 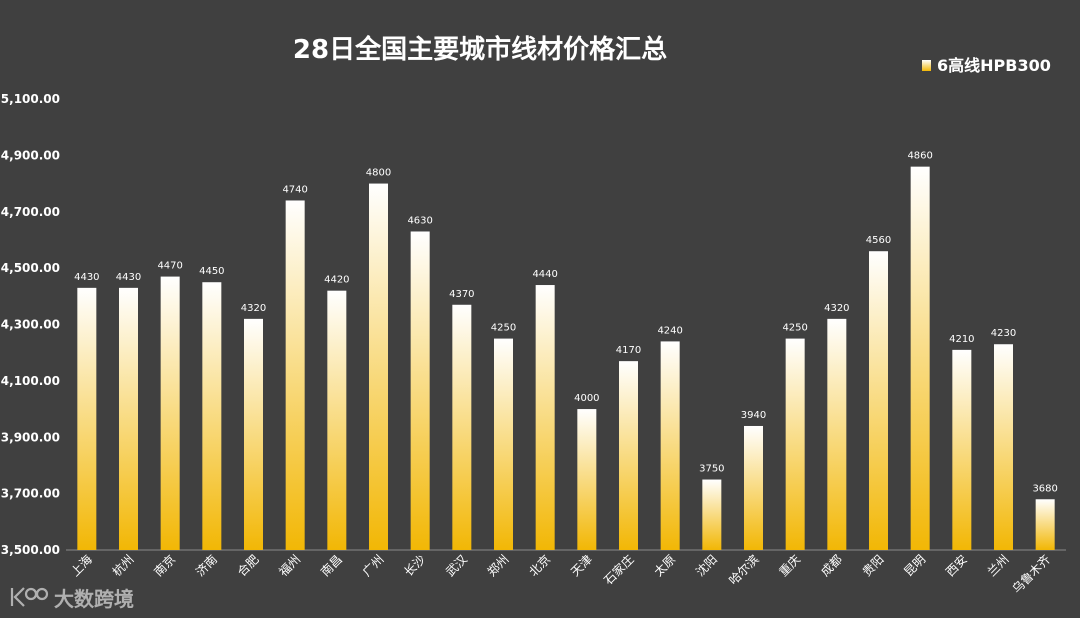 I want to click on data-label: 4800, so click(x=378, y=173).